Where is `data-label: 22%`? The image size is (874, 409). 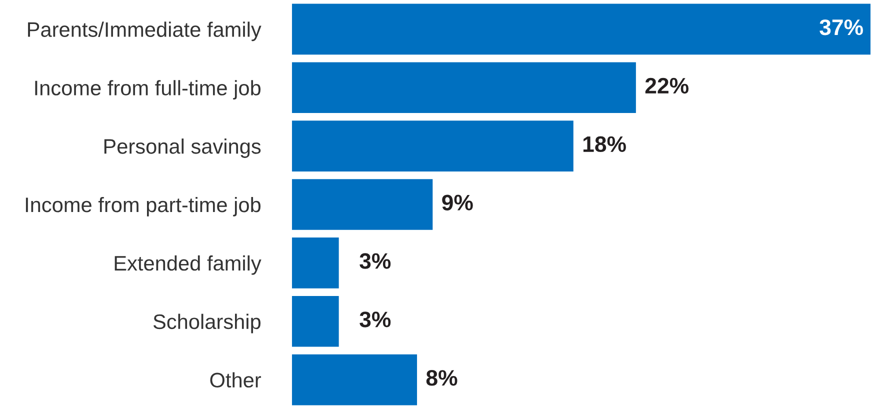 data-label: 22% is located at coordinates (667, 86).